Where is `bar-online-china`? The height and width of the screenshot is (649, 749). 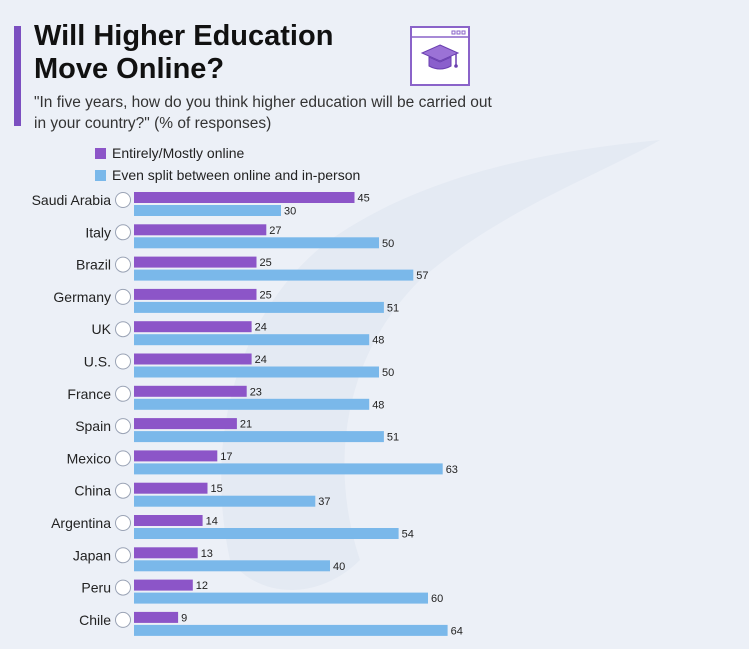 bar-online-china is located at coordinates (171, 488).